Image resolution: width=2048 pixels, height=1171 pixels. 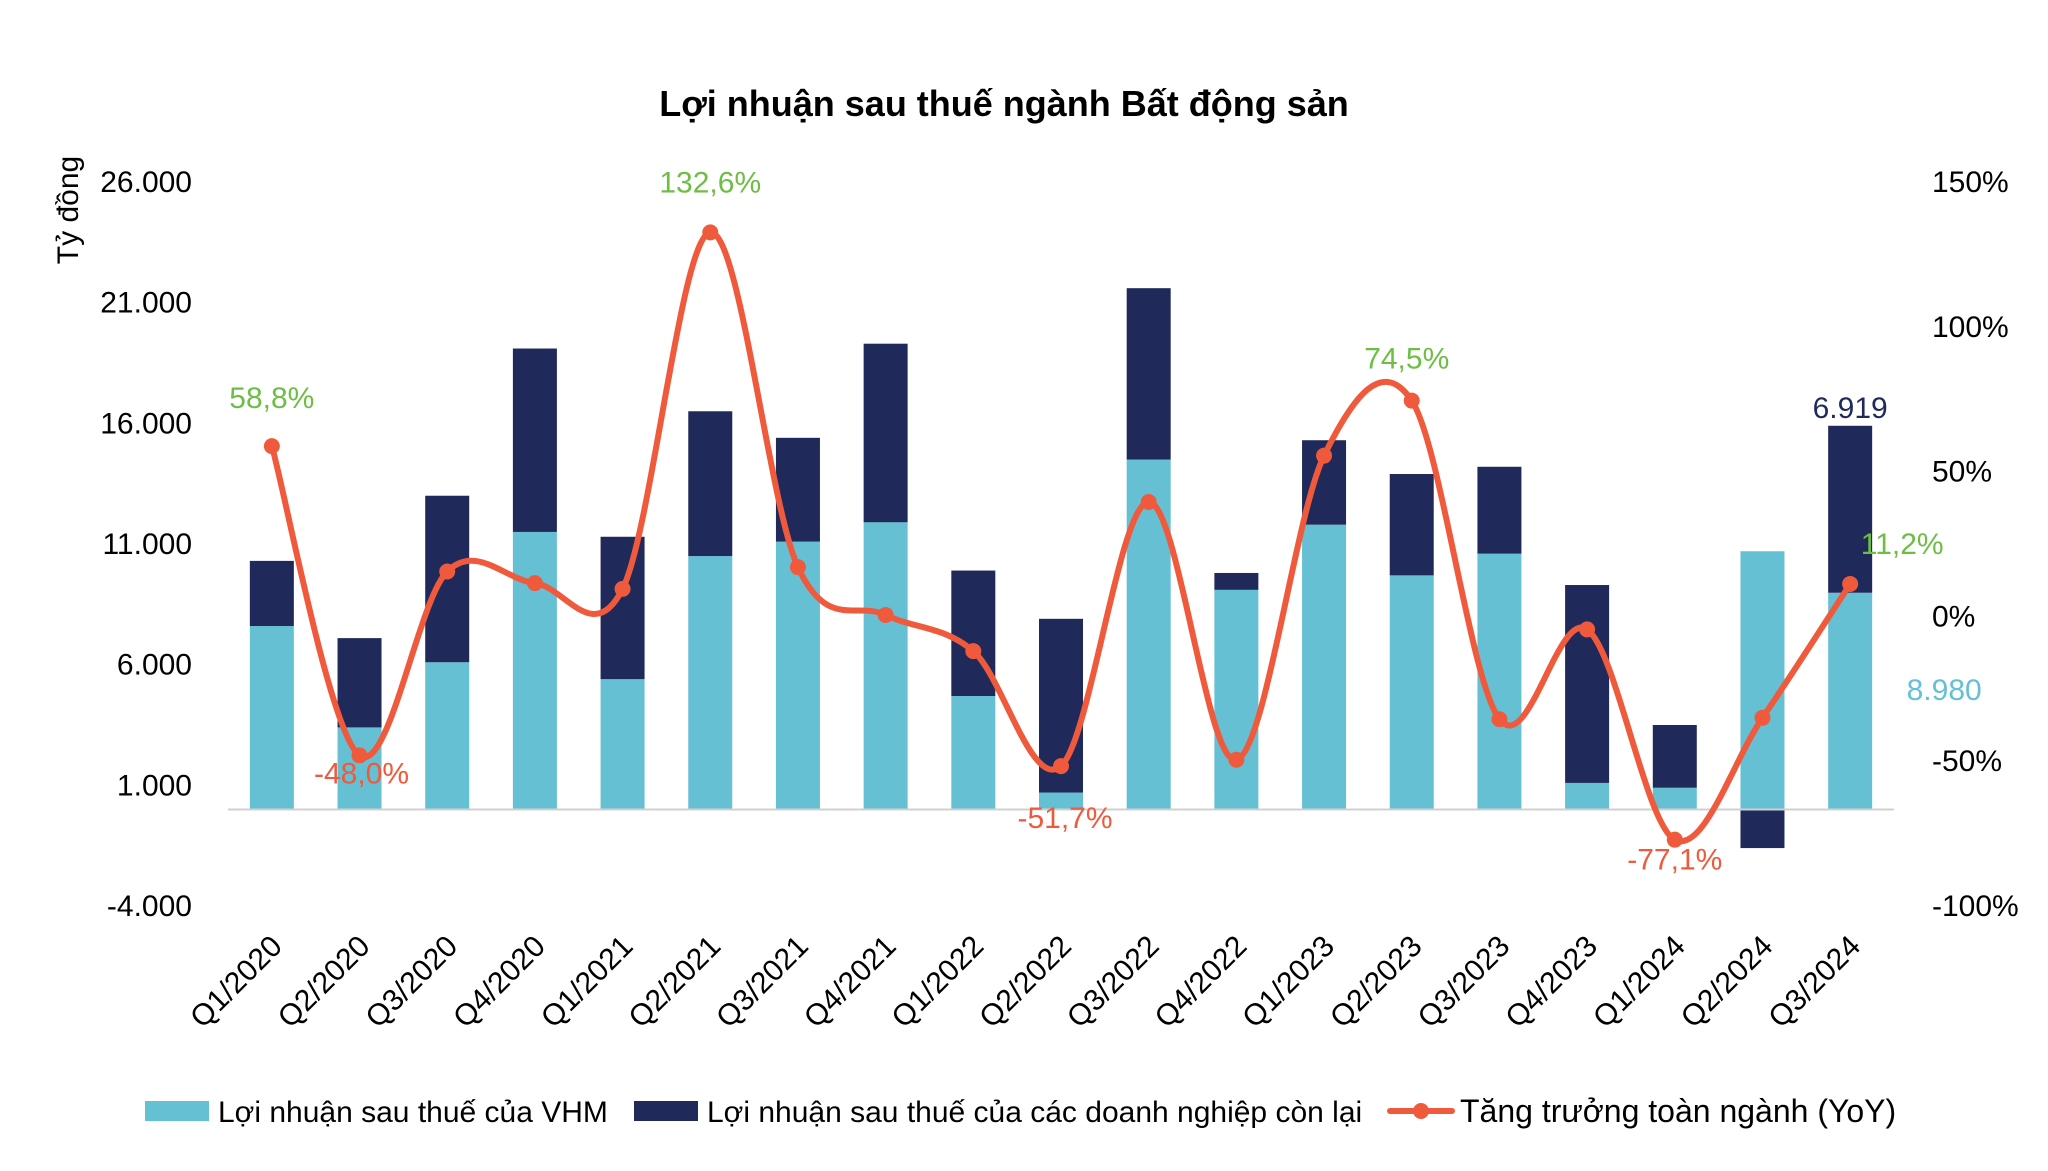 I want to click on bar-data-label: 8.980, so click(x=1944, y=690).